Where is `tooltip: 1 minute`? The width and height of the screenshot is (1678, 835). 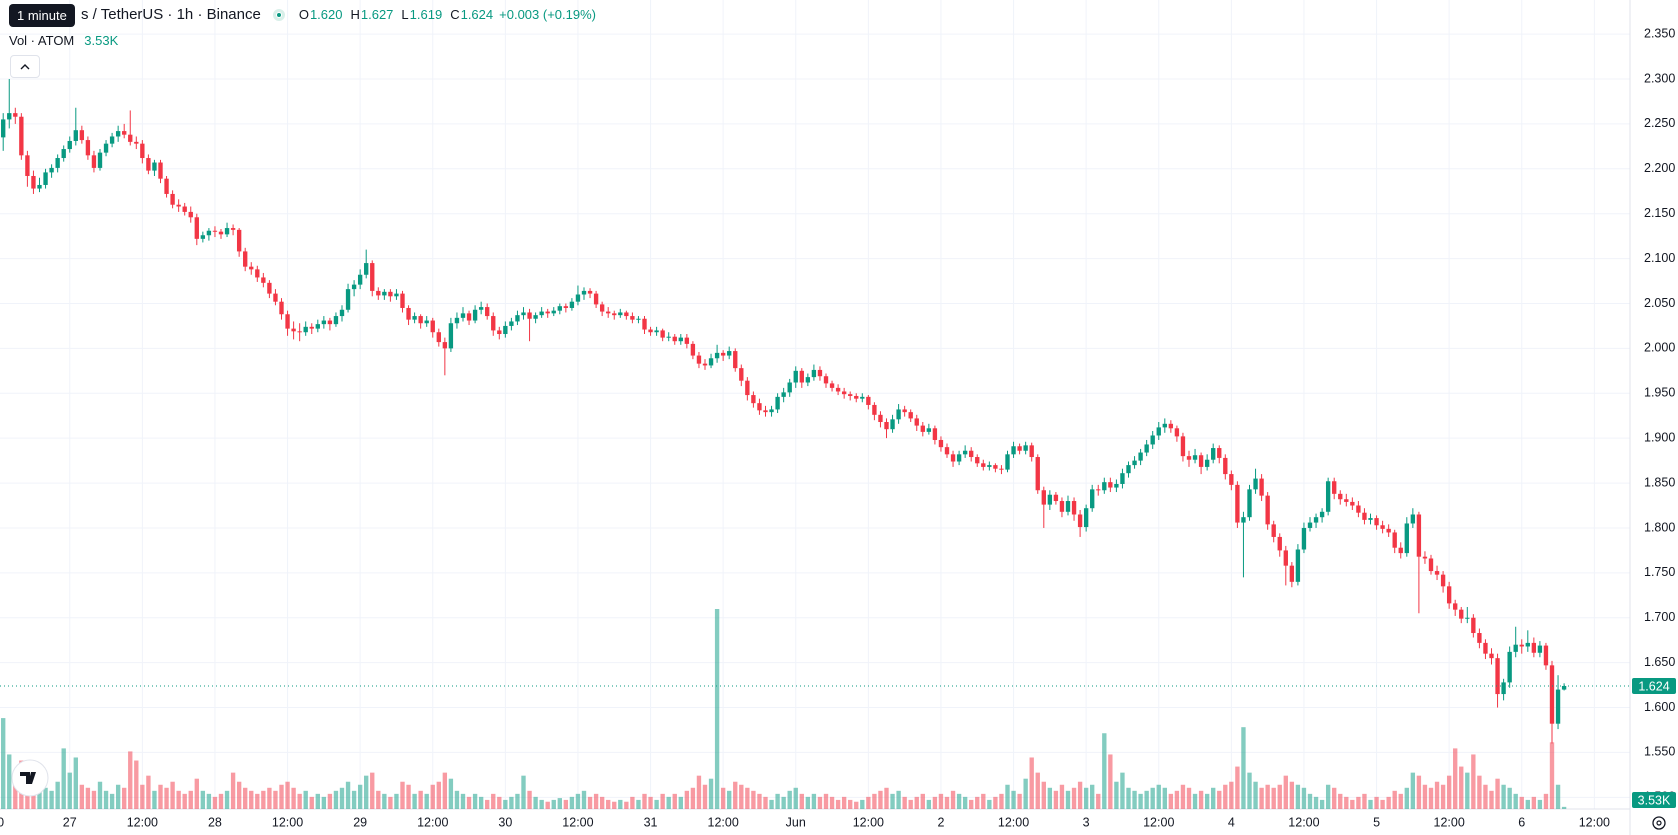 tooltip: 1 minute is located at coordinates (42, 15).